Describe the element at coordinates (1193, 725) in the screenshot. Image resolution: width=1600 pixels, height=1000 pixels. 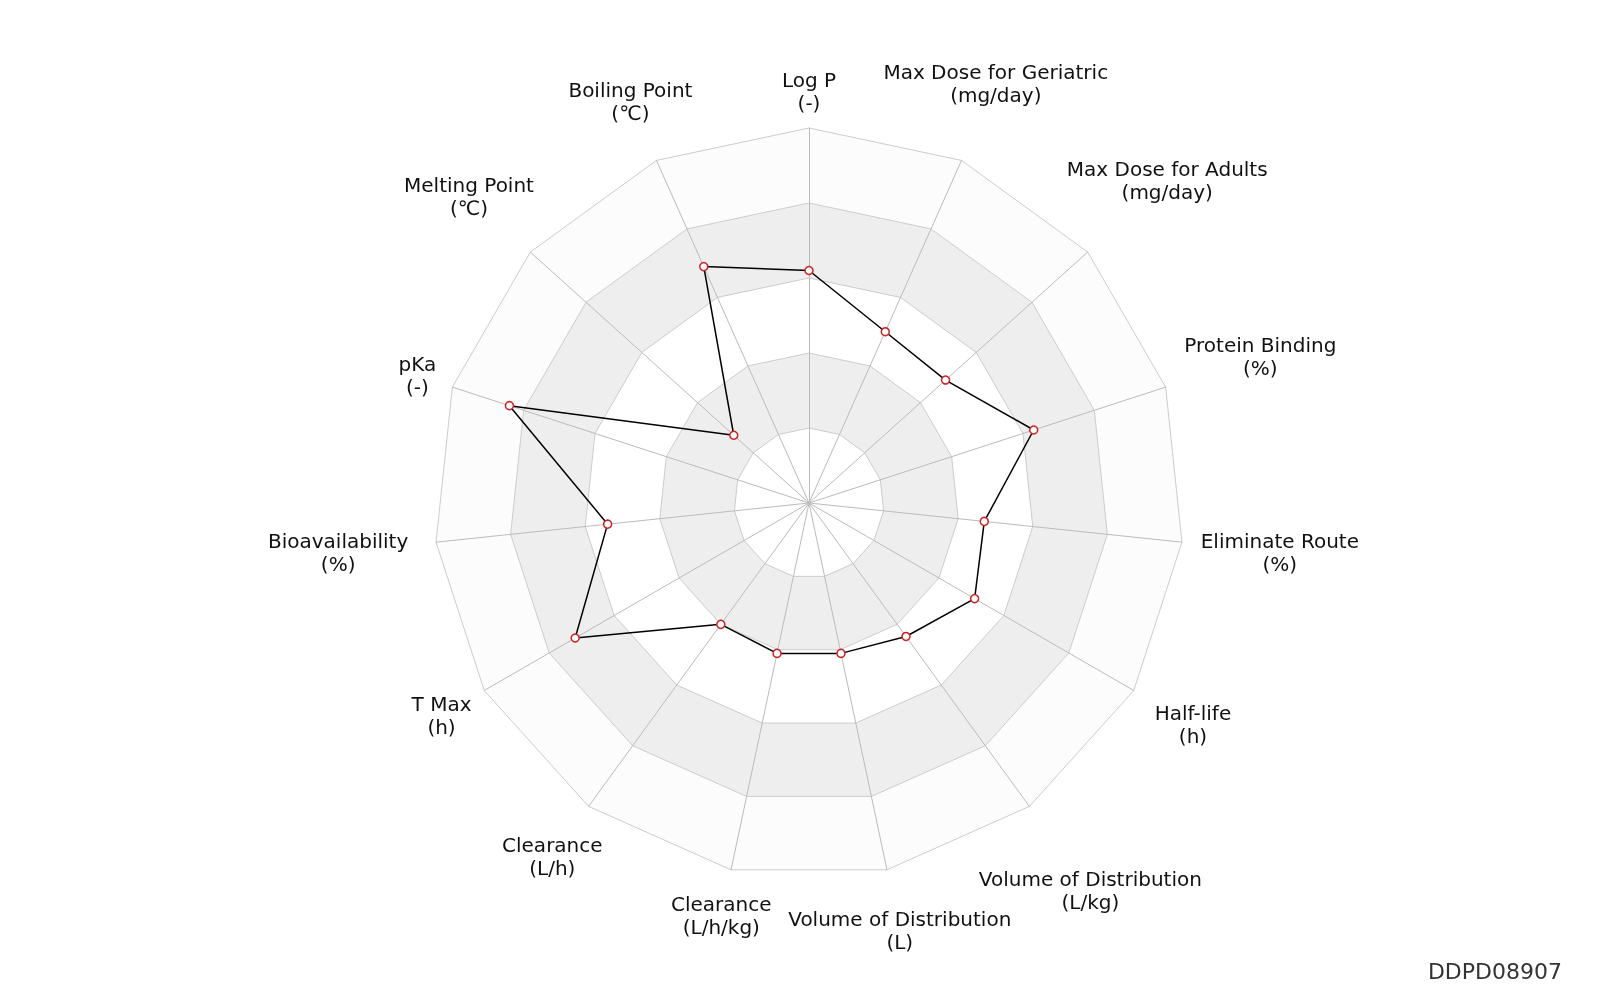
I see `spoke-label: Half-life (h)` at that location.